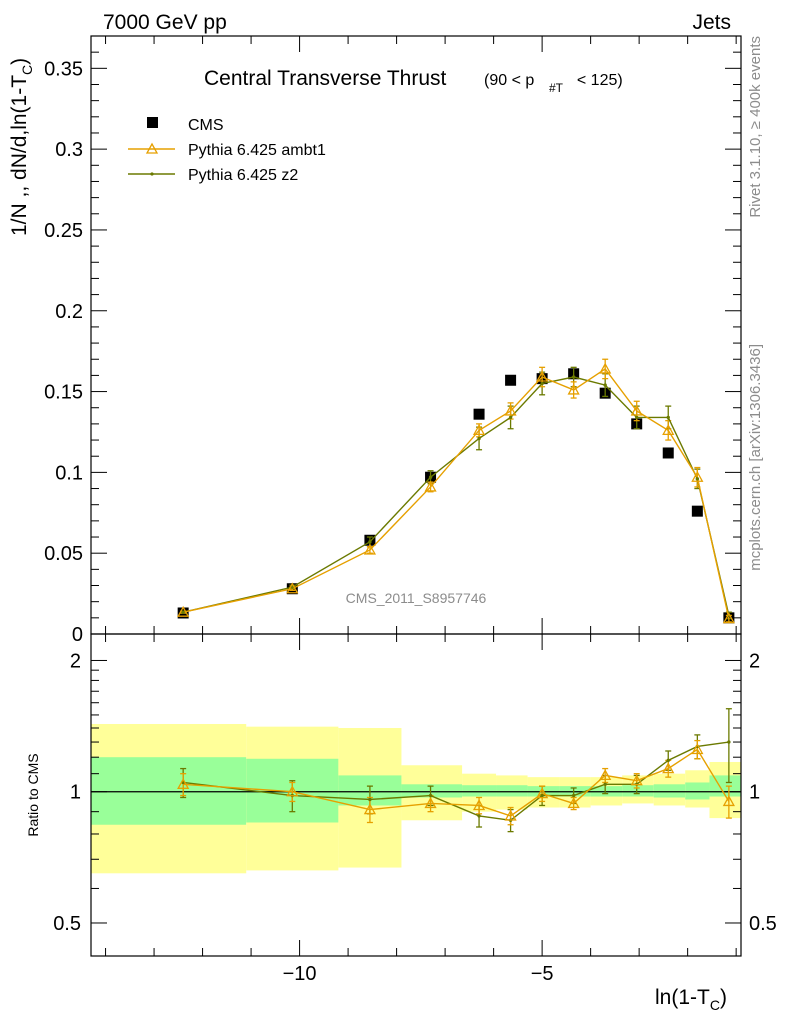  Describe the element at coordinates (63, 231) in the screenshot. I see `y-tick-label: 0.25` at that location.